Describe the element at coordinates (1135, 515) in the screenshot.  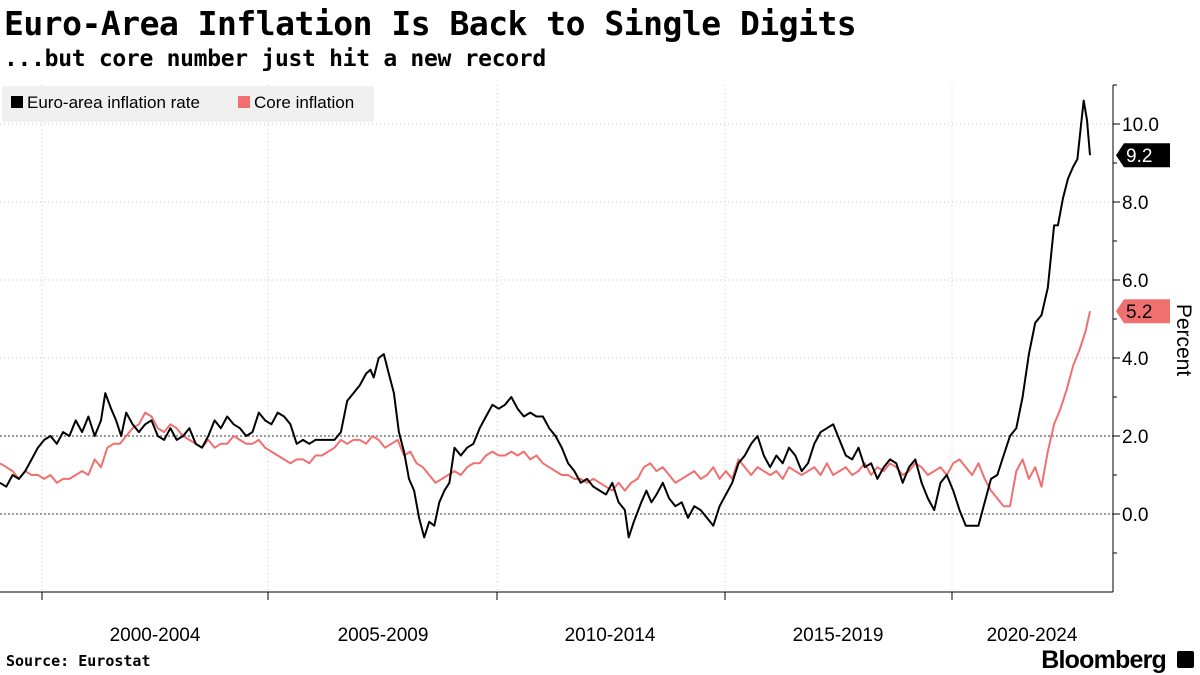
I see `y-tick-label: 0.0` at that location.